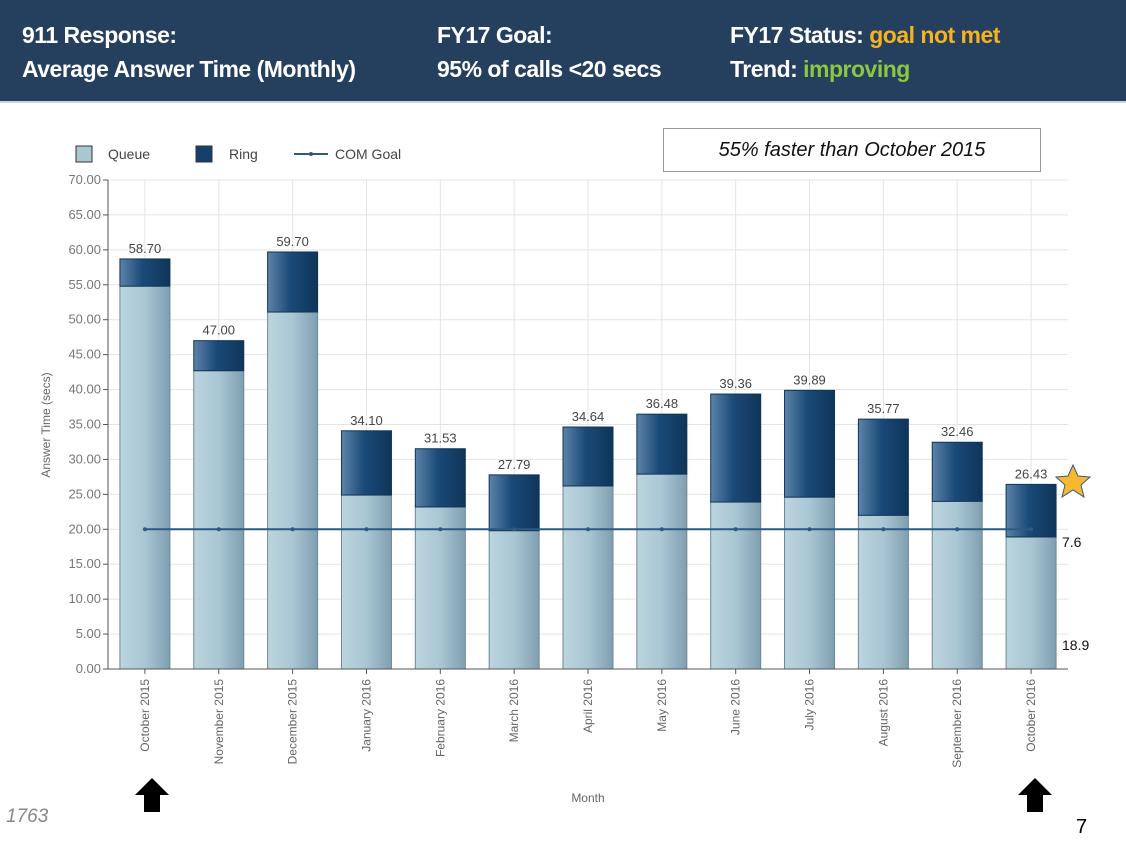 Image resolution: width=1126 pixels, height=844 pixels. I want to click on goal-value: 95% of calls <20 secs, so click(549, 69).